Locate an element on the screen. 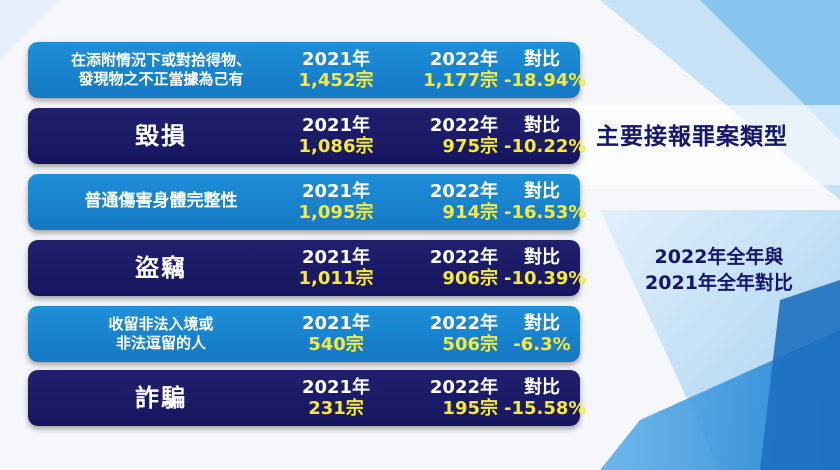 This screenshot has width=840, height=470. category-label: 詐騙 is located at coordinates (161, 398).